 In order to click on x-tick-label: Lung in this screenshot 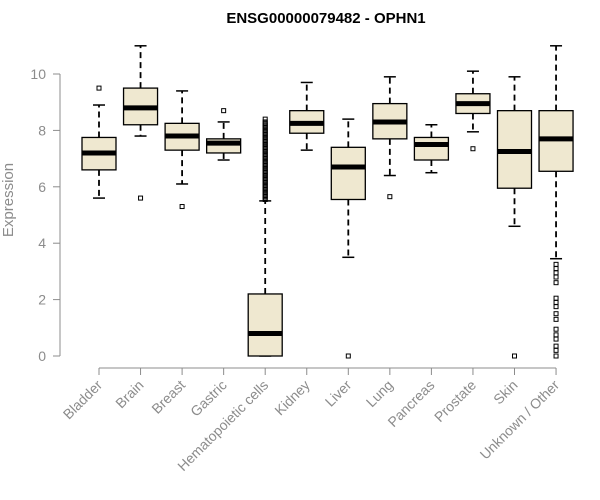, I will do `click(379, 393)`.